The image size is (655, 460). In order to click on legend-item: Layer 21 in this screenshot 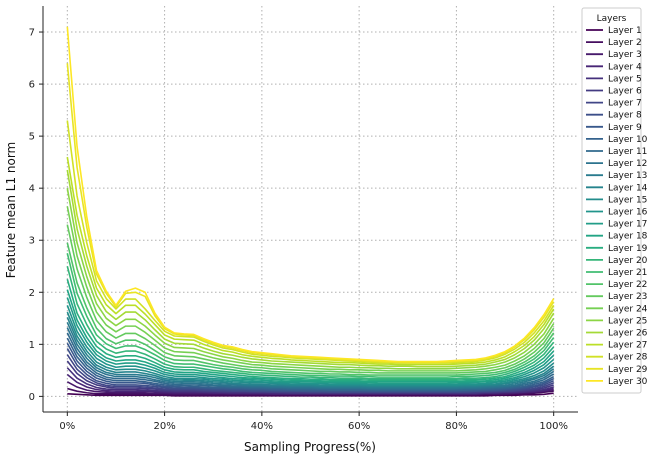, I will do `click(616, 273)`.